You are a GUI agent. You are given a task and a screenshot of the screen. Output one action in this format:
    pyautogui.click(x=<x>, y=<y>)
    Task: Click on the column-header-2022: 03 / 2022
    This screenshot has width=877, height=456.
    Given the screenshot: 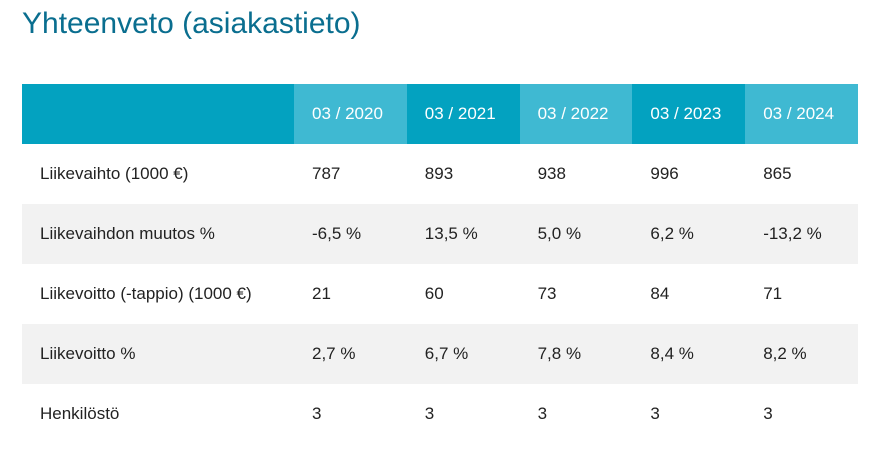 What is the action you would take?
    pyautogui.click(x=576, y=114)
    